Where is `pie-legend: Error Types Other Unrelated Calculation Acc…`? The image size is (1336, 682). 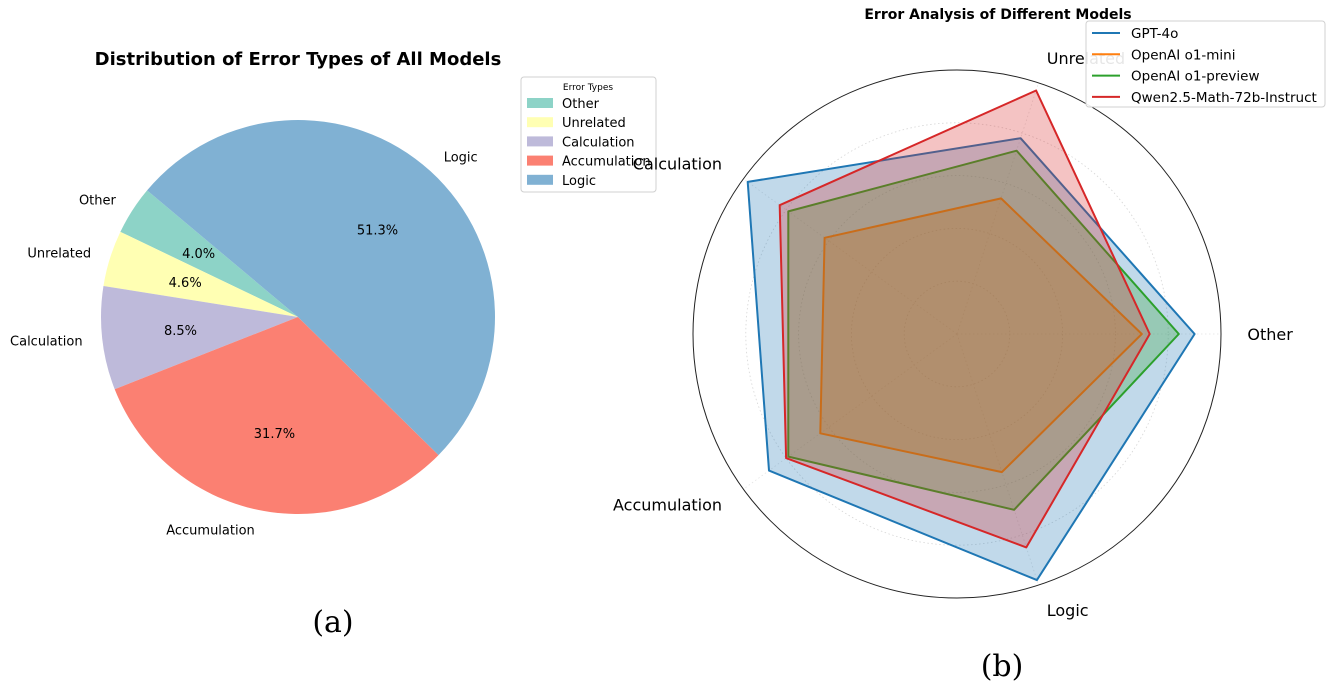
pie-legend: Error Types Other Unrelated Calculation Acc… is located at coordinates (588, 134).